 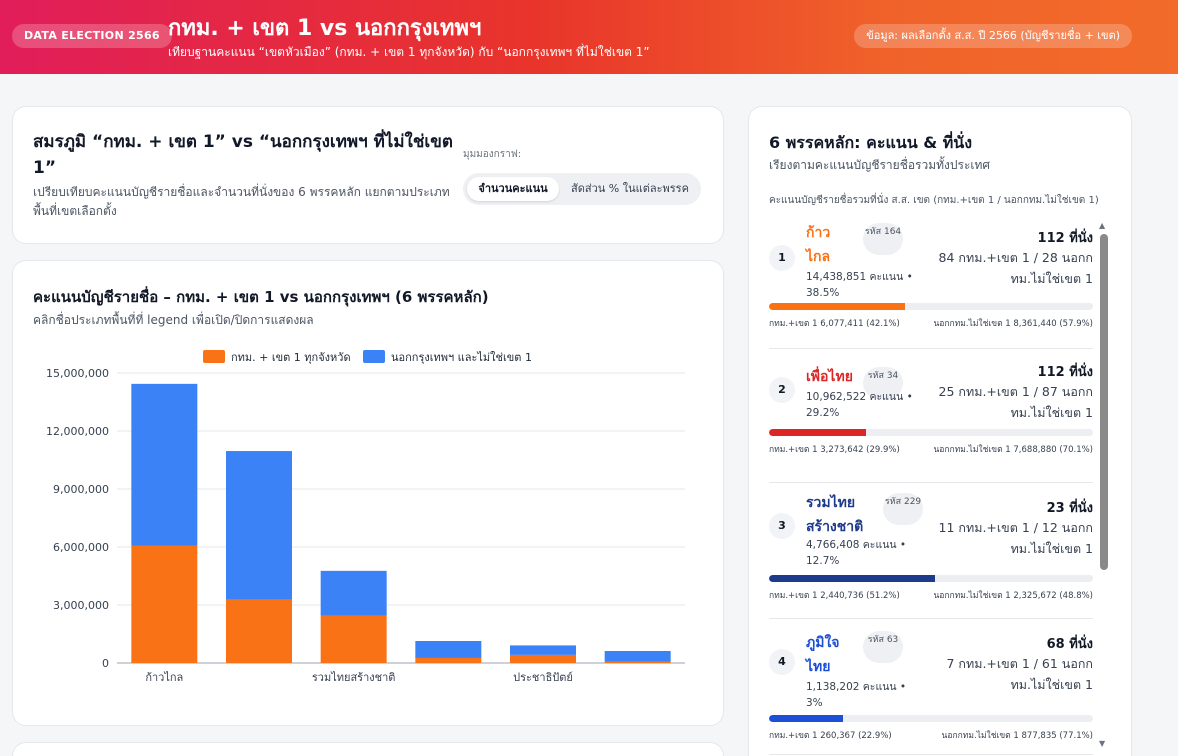 I want to click on rank-badge: 3, so click(x=782, y=526).